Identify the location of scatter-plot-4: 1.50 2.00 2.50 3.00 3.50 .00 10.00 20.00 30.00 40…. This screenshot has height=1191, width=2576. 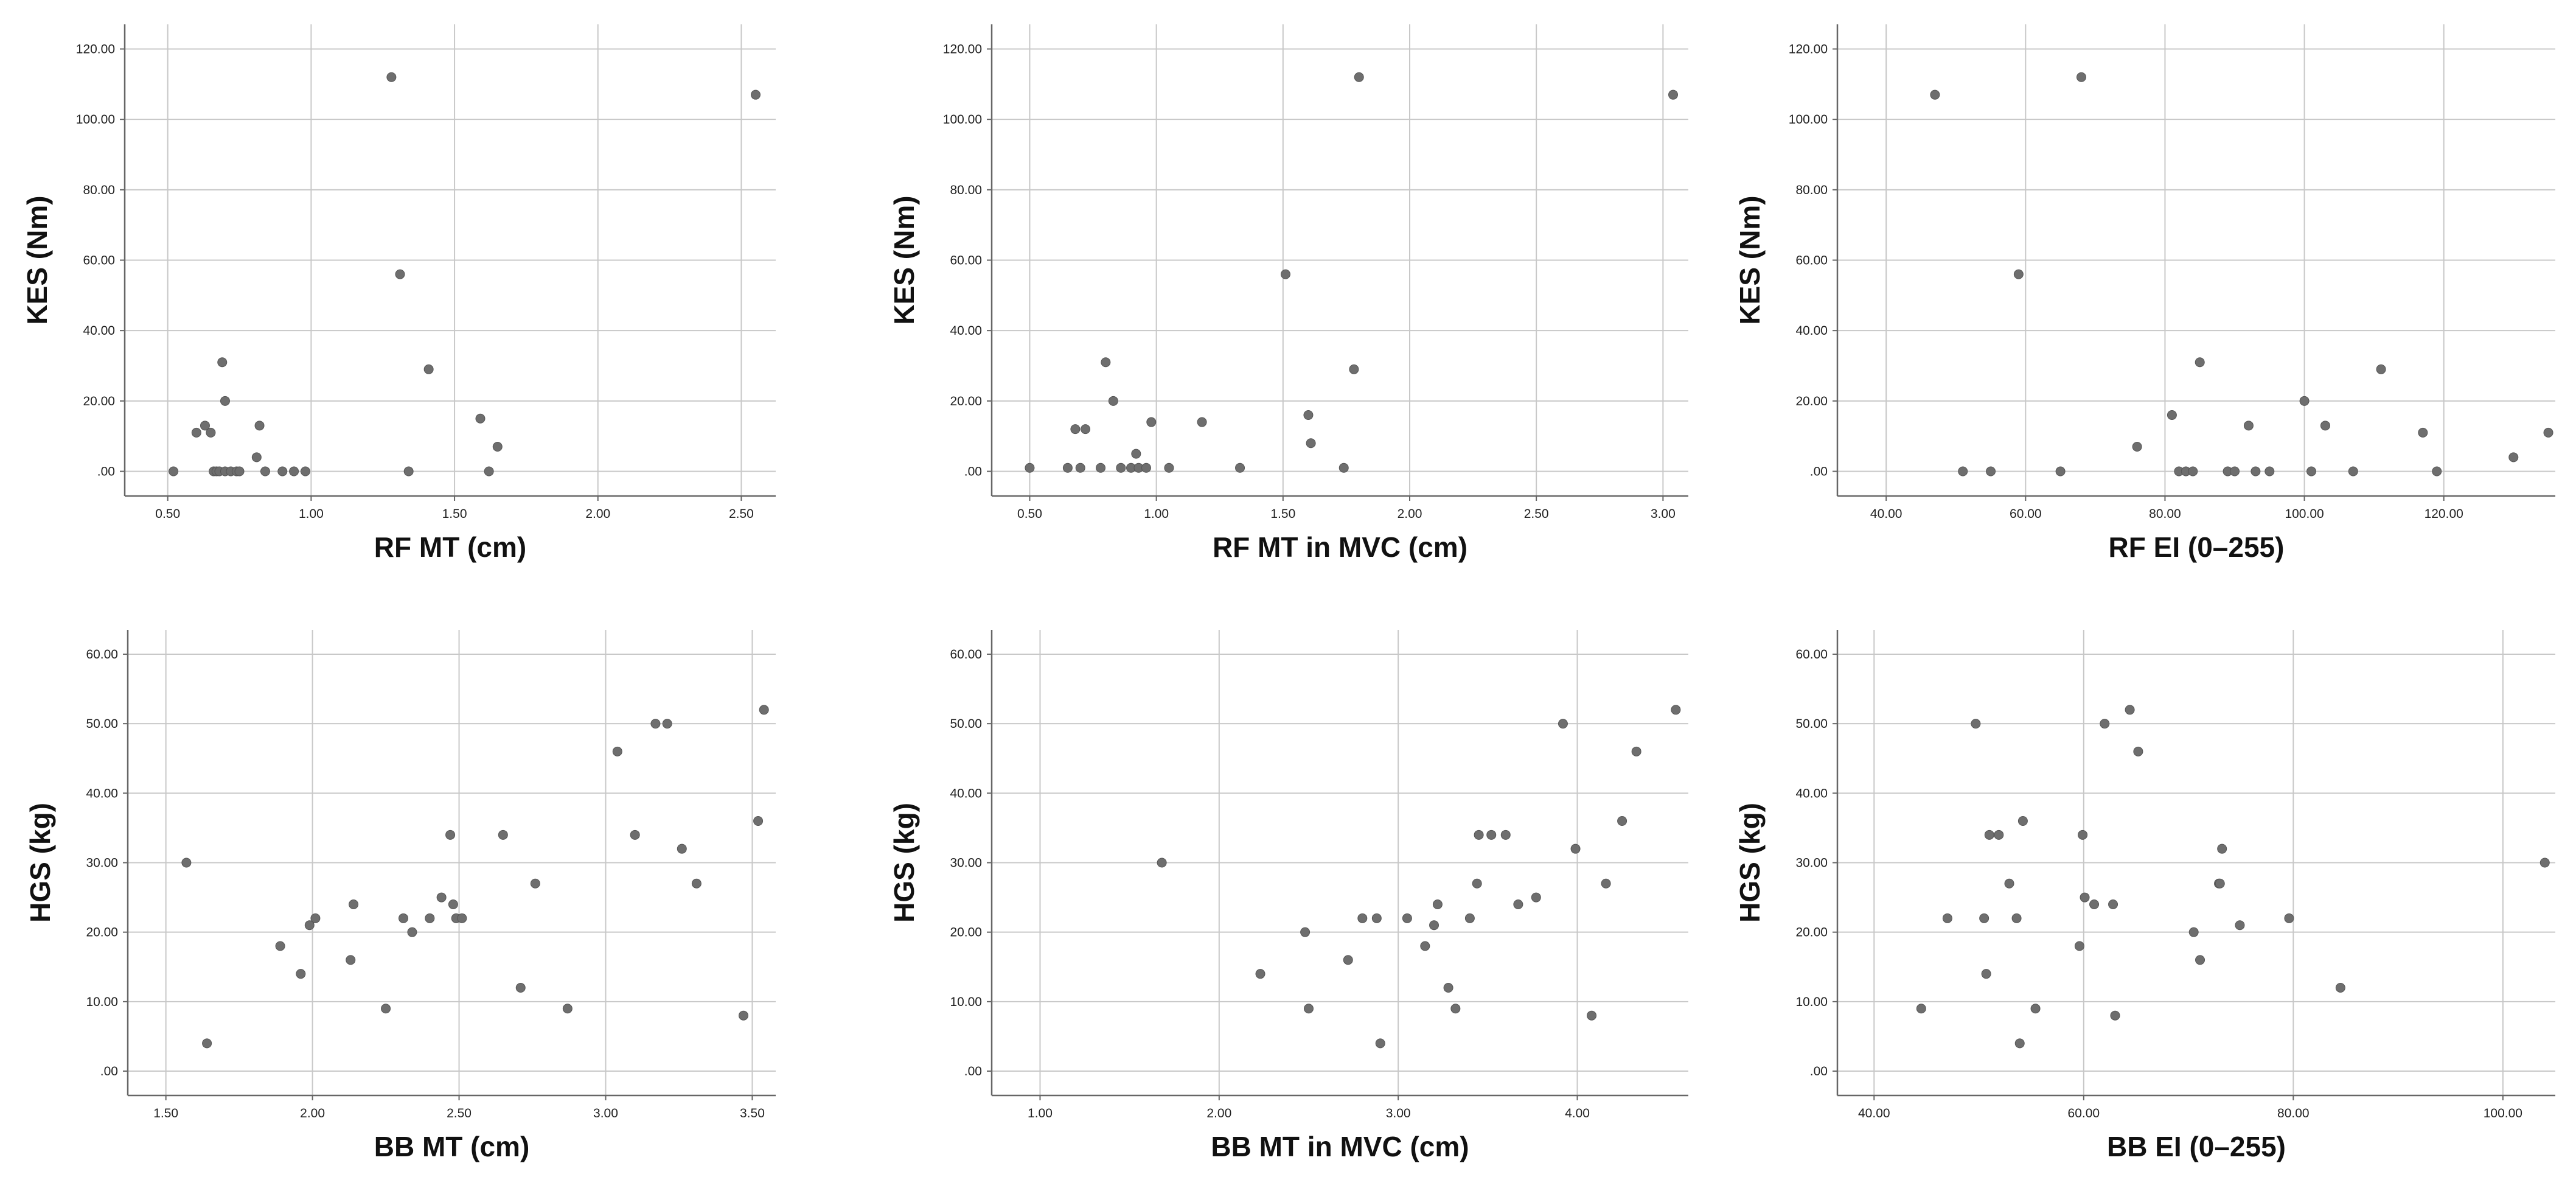
(400, 896).